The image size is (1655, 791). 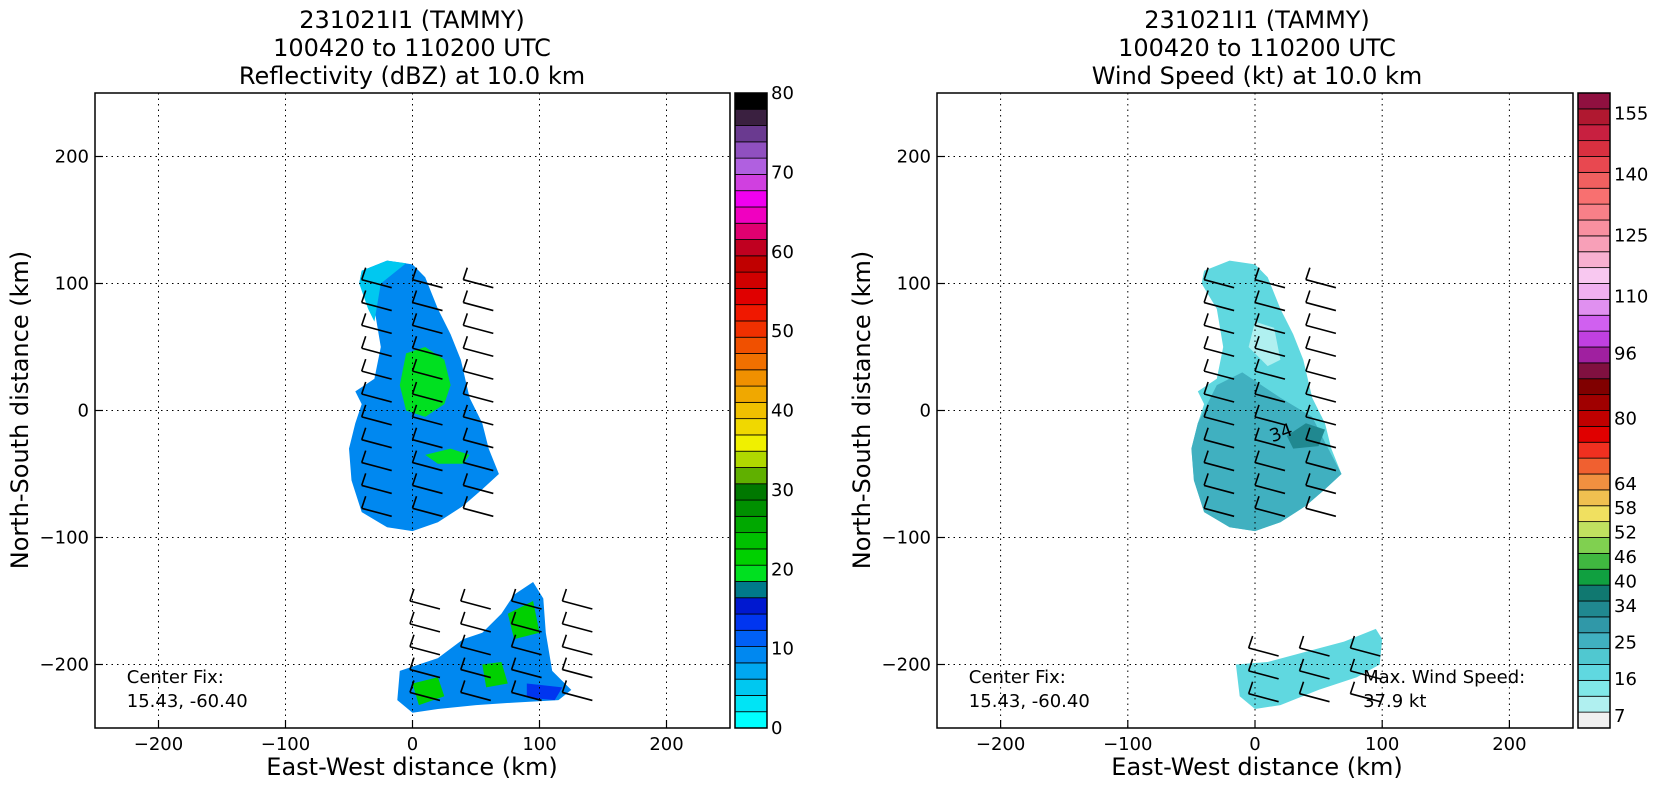 I want to click on x-tick-label-3: 100, so click(x=1382, y=744).